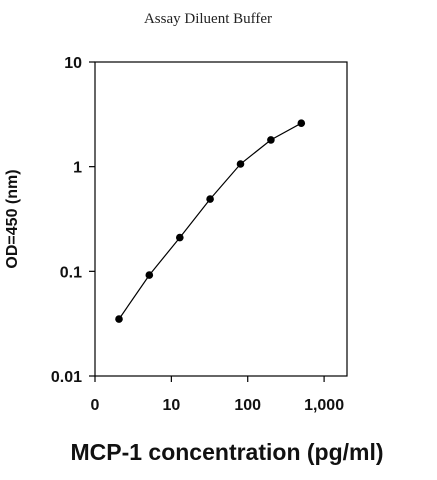 The image size is (437, 480). Describe the element at coordinates (95, 405) in the screenshot. I see `x-tick-label: 0` at that location.